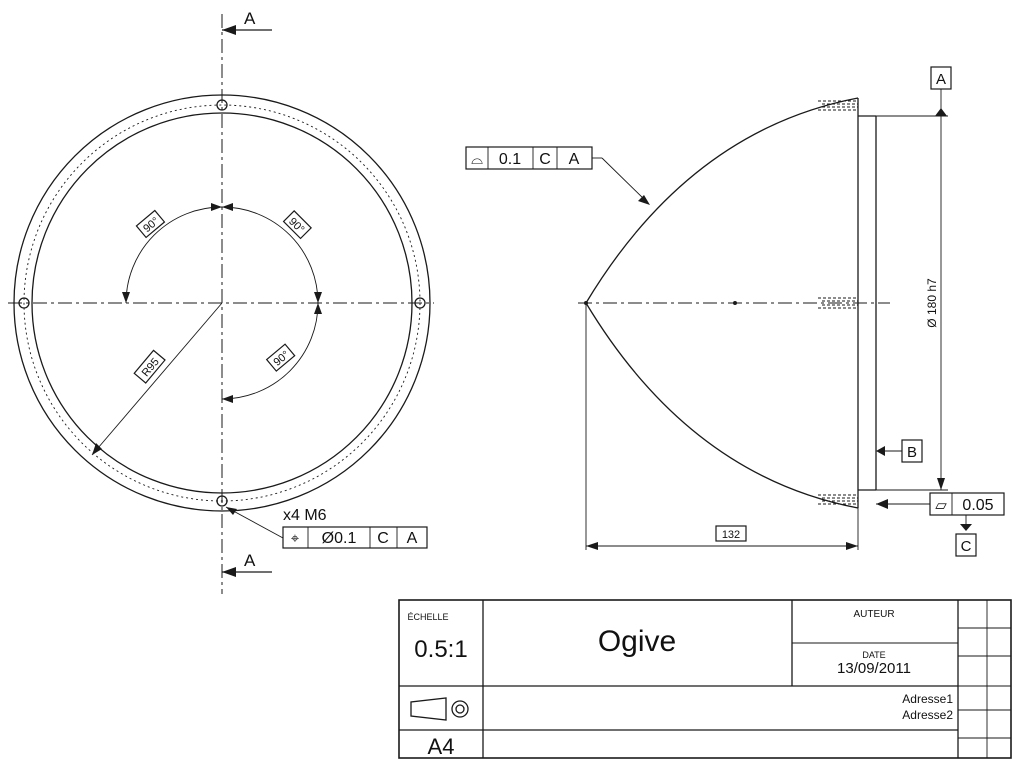 Image resolution: width=1014 pixels, height=761 pixels. Describe the element at coordinates (966, 527) in the screenshot. I see `datum-c-triangle` at that location.